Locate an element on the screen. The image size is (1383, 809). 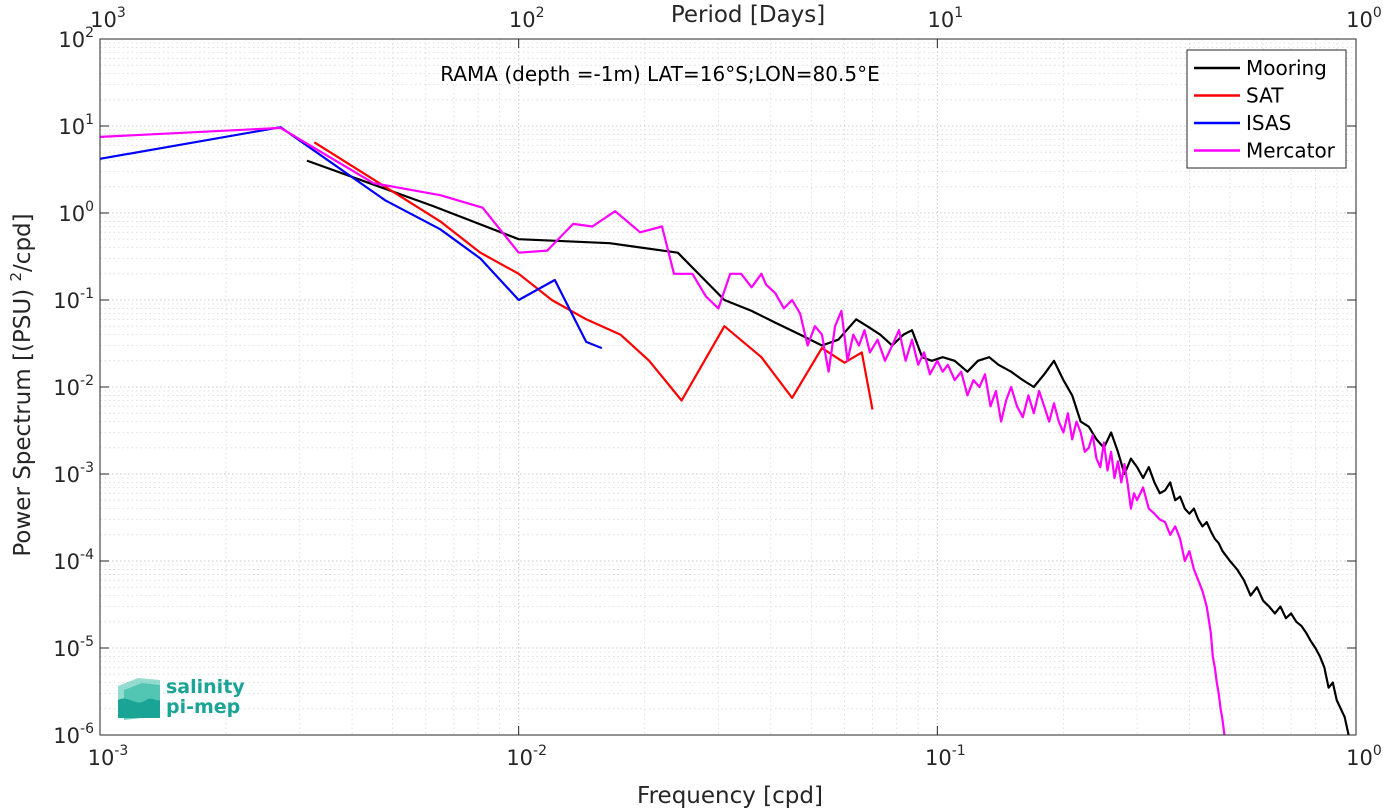
top-tick-label: 10⁰ is located at coordinates (1364, 18).